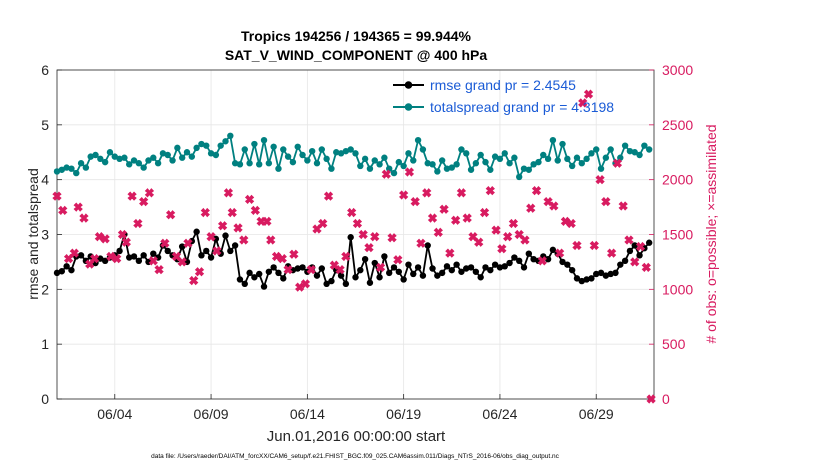 The width and height of the screenshot is (830, 470). Describe the element at coordinates (45, 399) in the screenshot. I see `y-tick-label-left: 0` at that location.